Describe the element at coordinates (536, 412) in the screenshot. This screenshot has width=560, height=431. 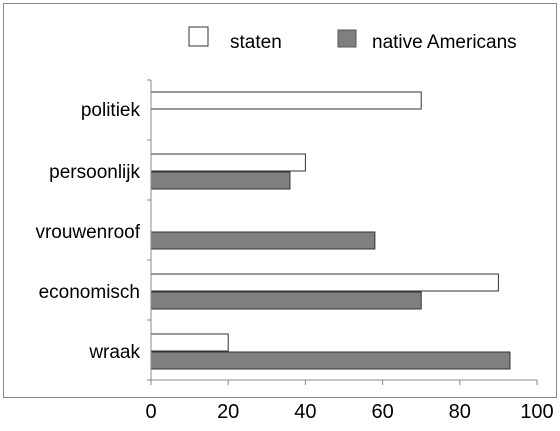
I see `x-tick-label-100: 100` at that location.